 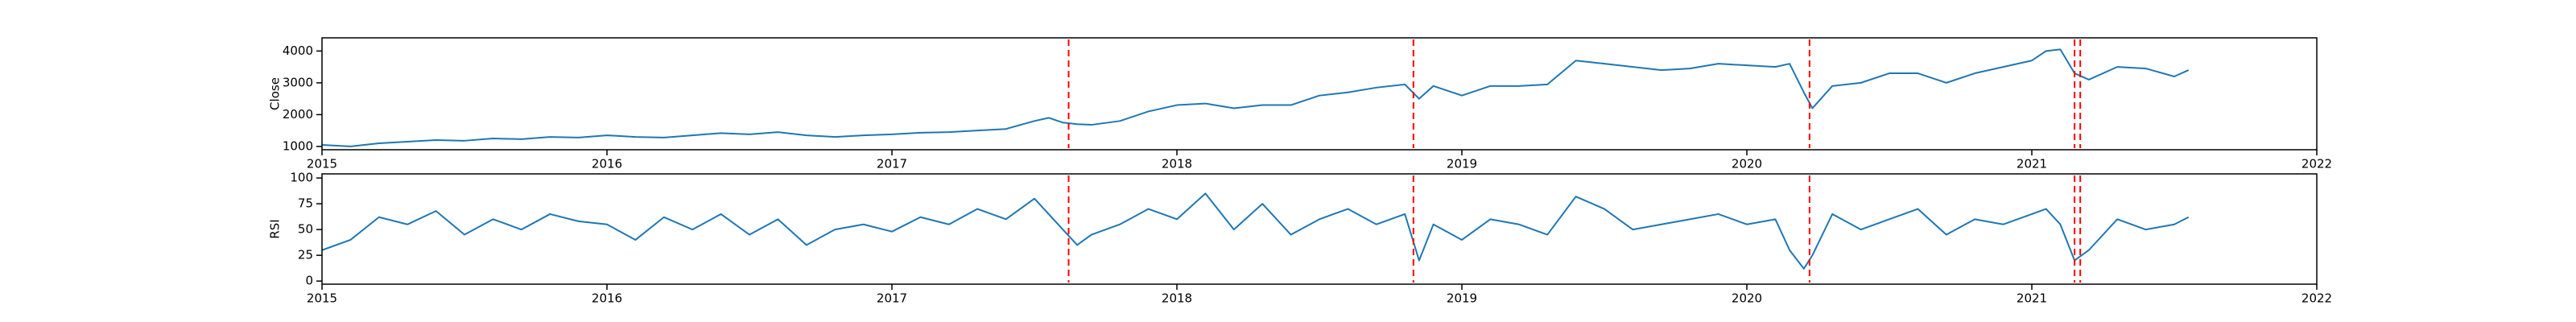 I want to click on y-tick-label: 50, so click(x=305, y=229).